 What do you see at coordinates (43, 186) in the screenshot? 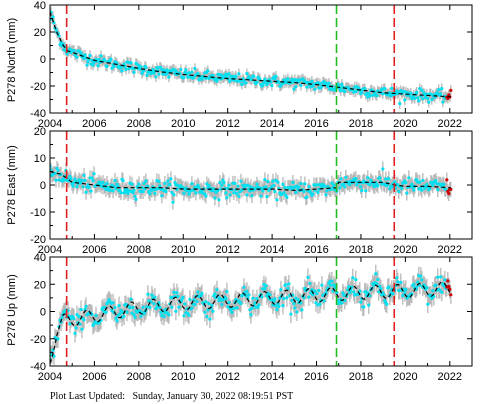
I see `east-y-tick-label: 0` at bounding box center [43, 186].